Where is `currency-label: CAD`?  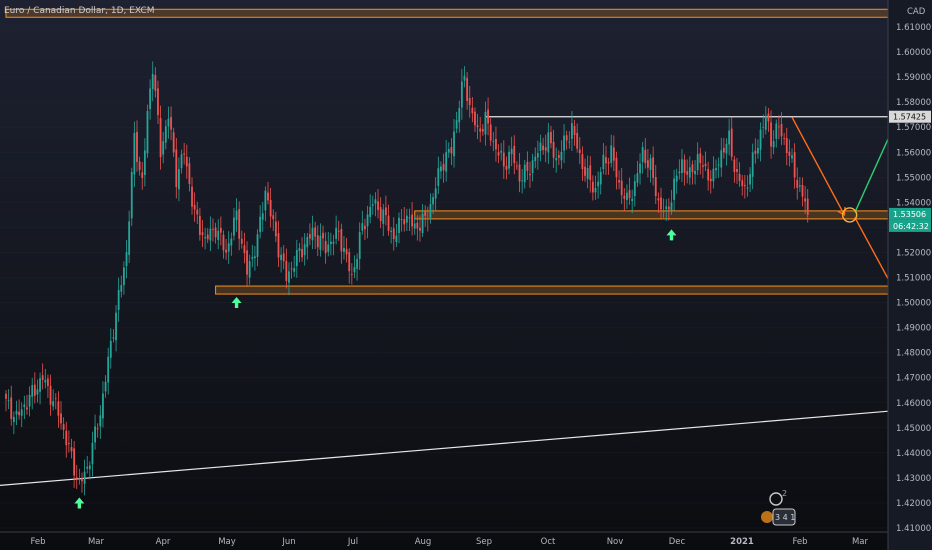 currency-label: CAD is located at coordinates (916, 12).